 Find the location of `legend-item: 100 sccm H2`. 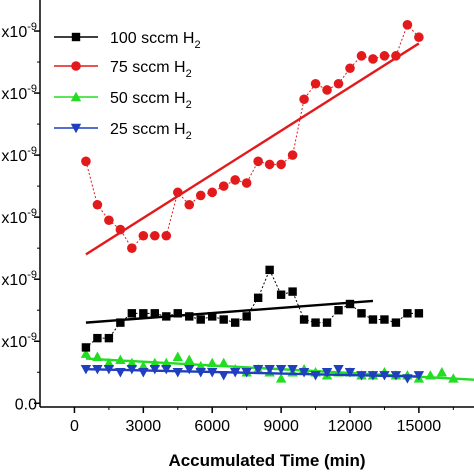

legend-item: 100 sccm H2 is located at coordinates (127, 40).